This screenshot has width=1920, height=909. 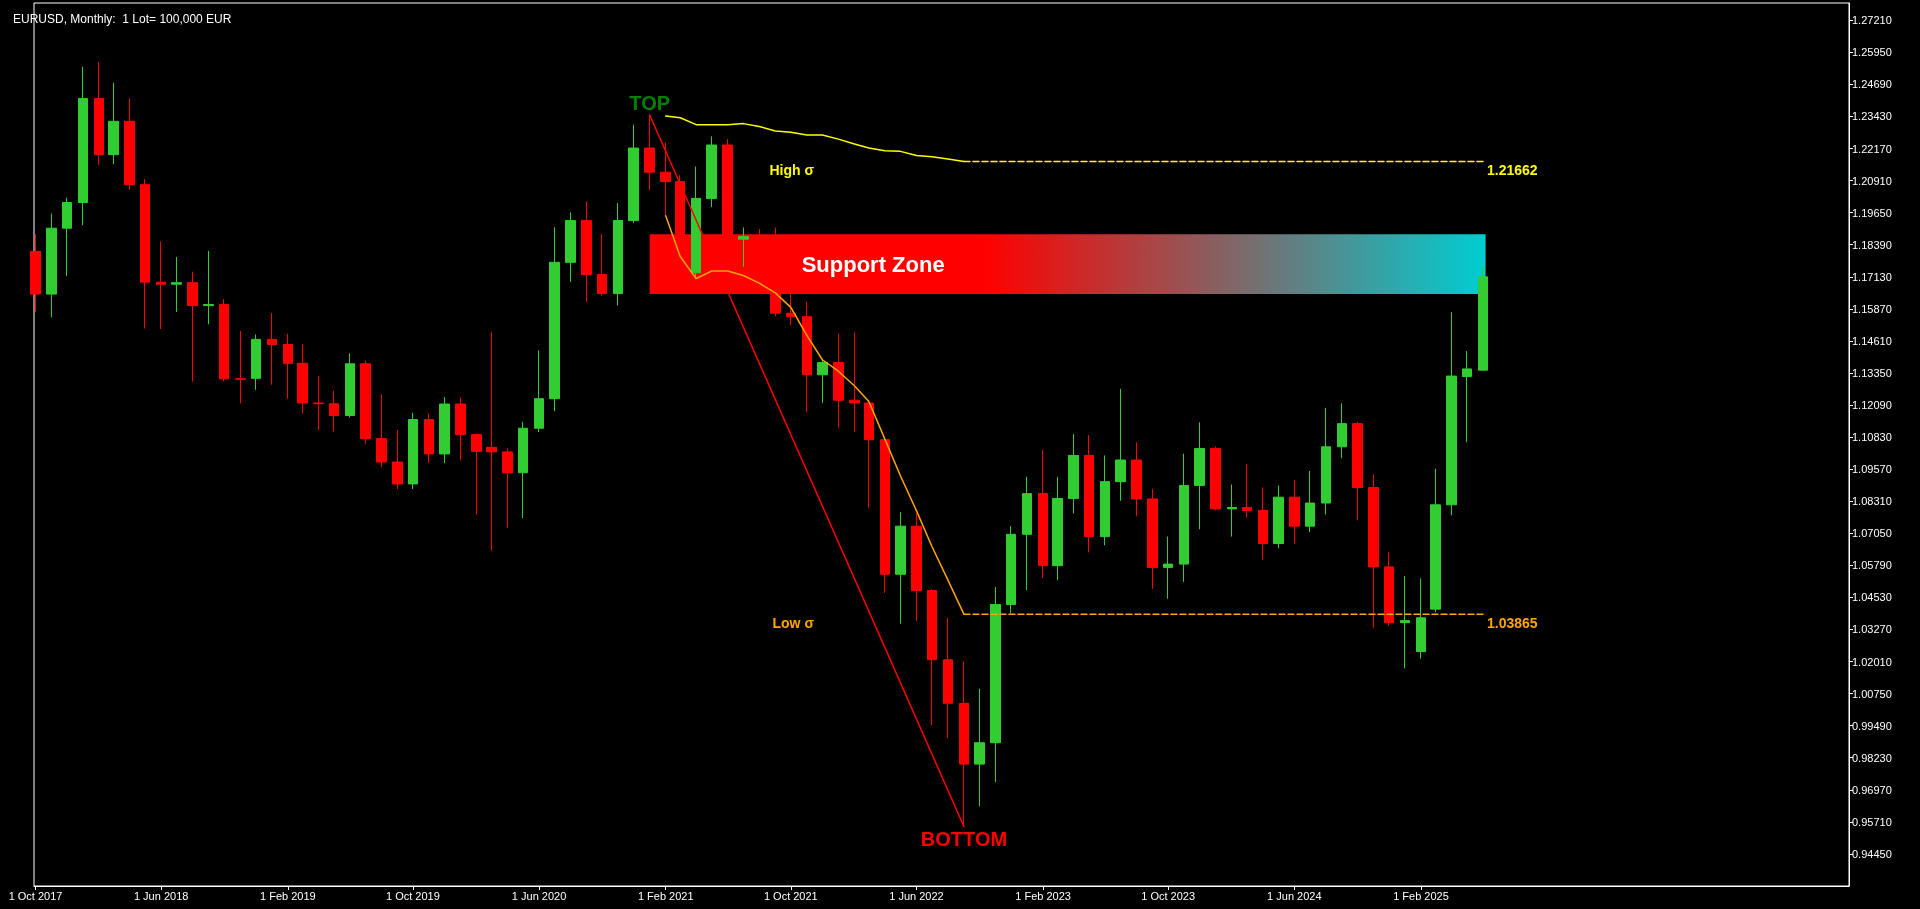 I want to click on y-tick-label: 1.17130, so click(x=1872, y=276).